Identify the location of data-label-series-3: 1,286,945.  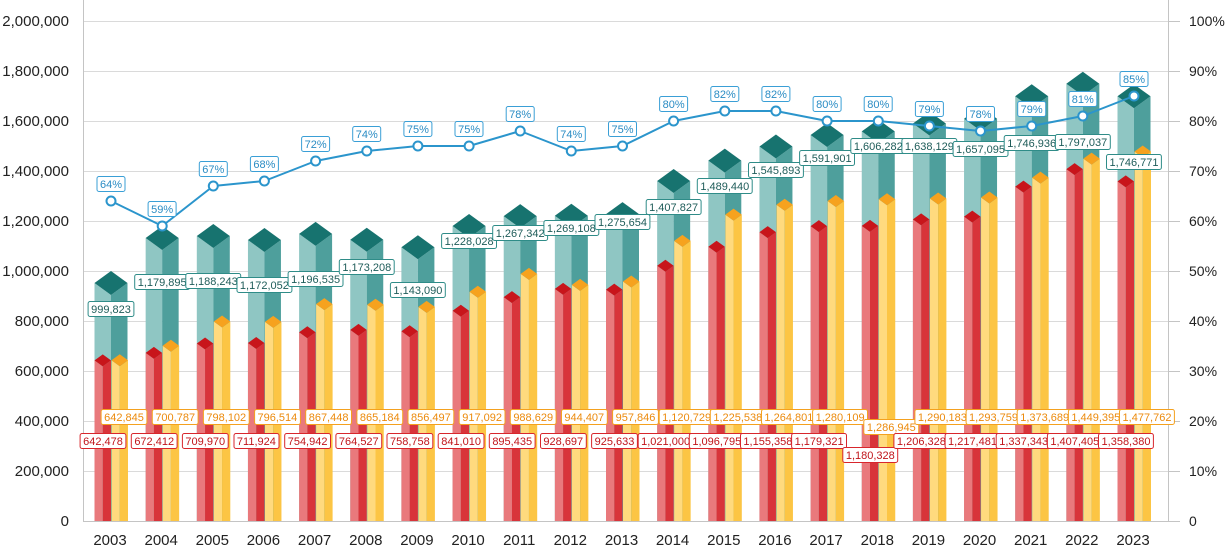
(891, 427).